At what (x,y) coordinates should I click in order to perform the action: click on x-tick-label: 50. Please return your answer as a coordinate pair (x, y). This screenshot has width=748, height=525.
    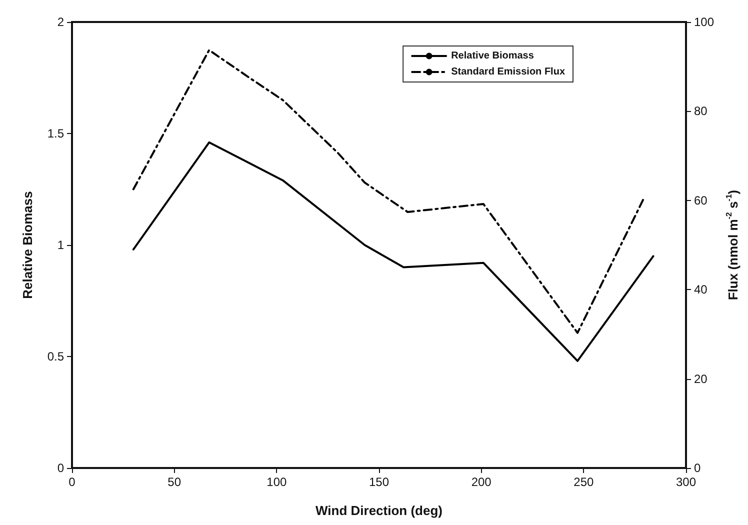
    Looking at the image, I should click on (175, 482).